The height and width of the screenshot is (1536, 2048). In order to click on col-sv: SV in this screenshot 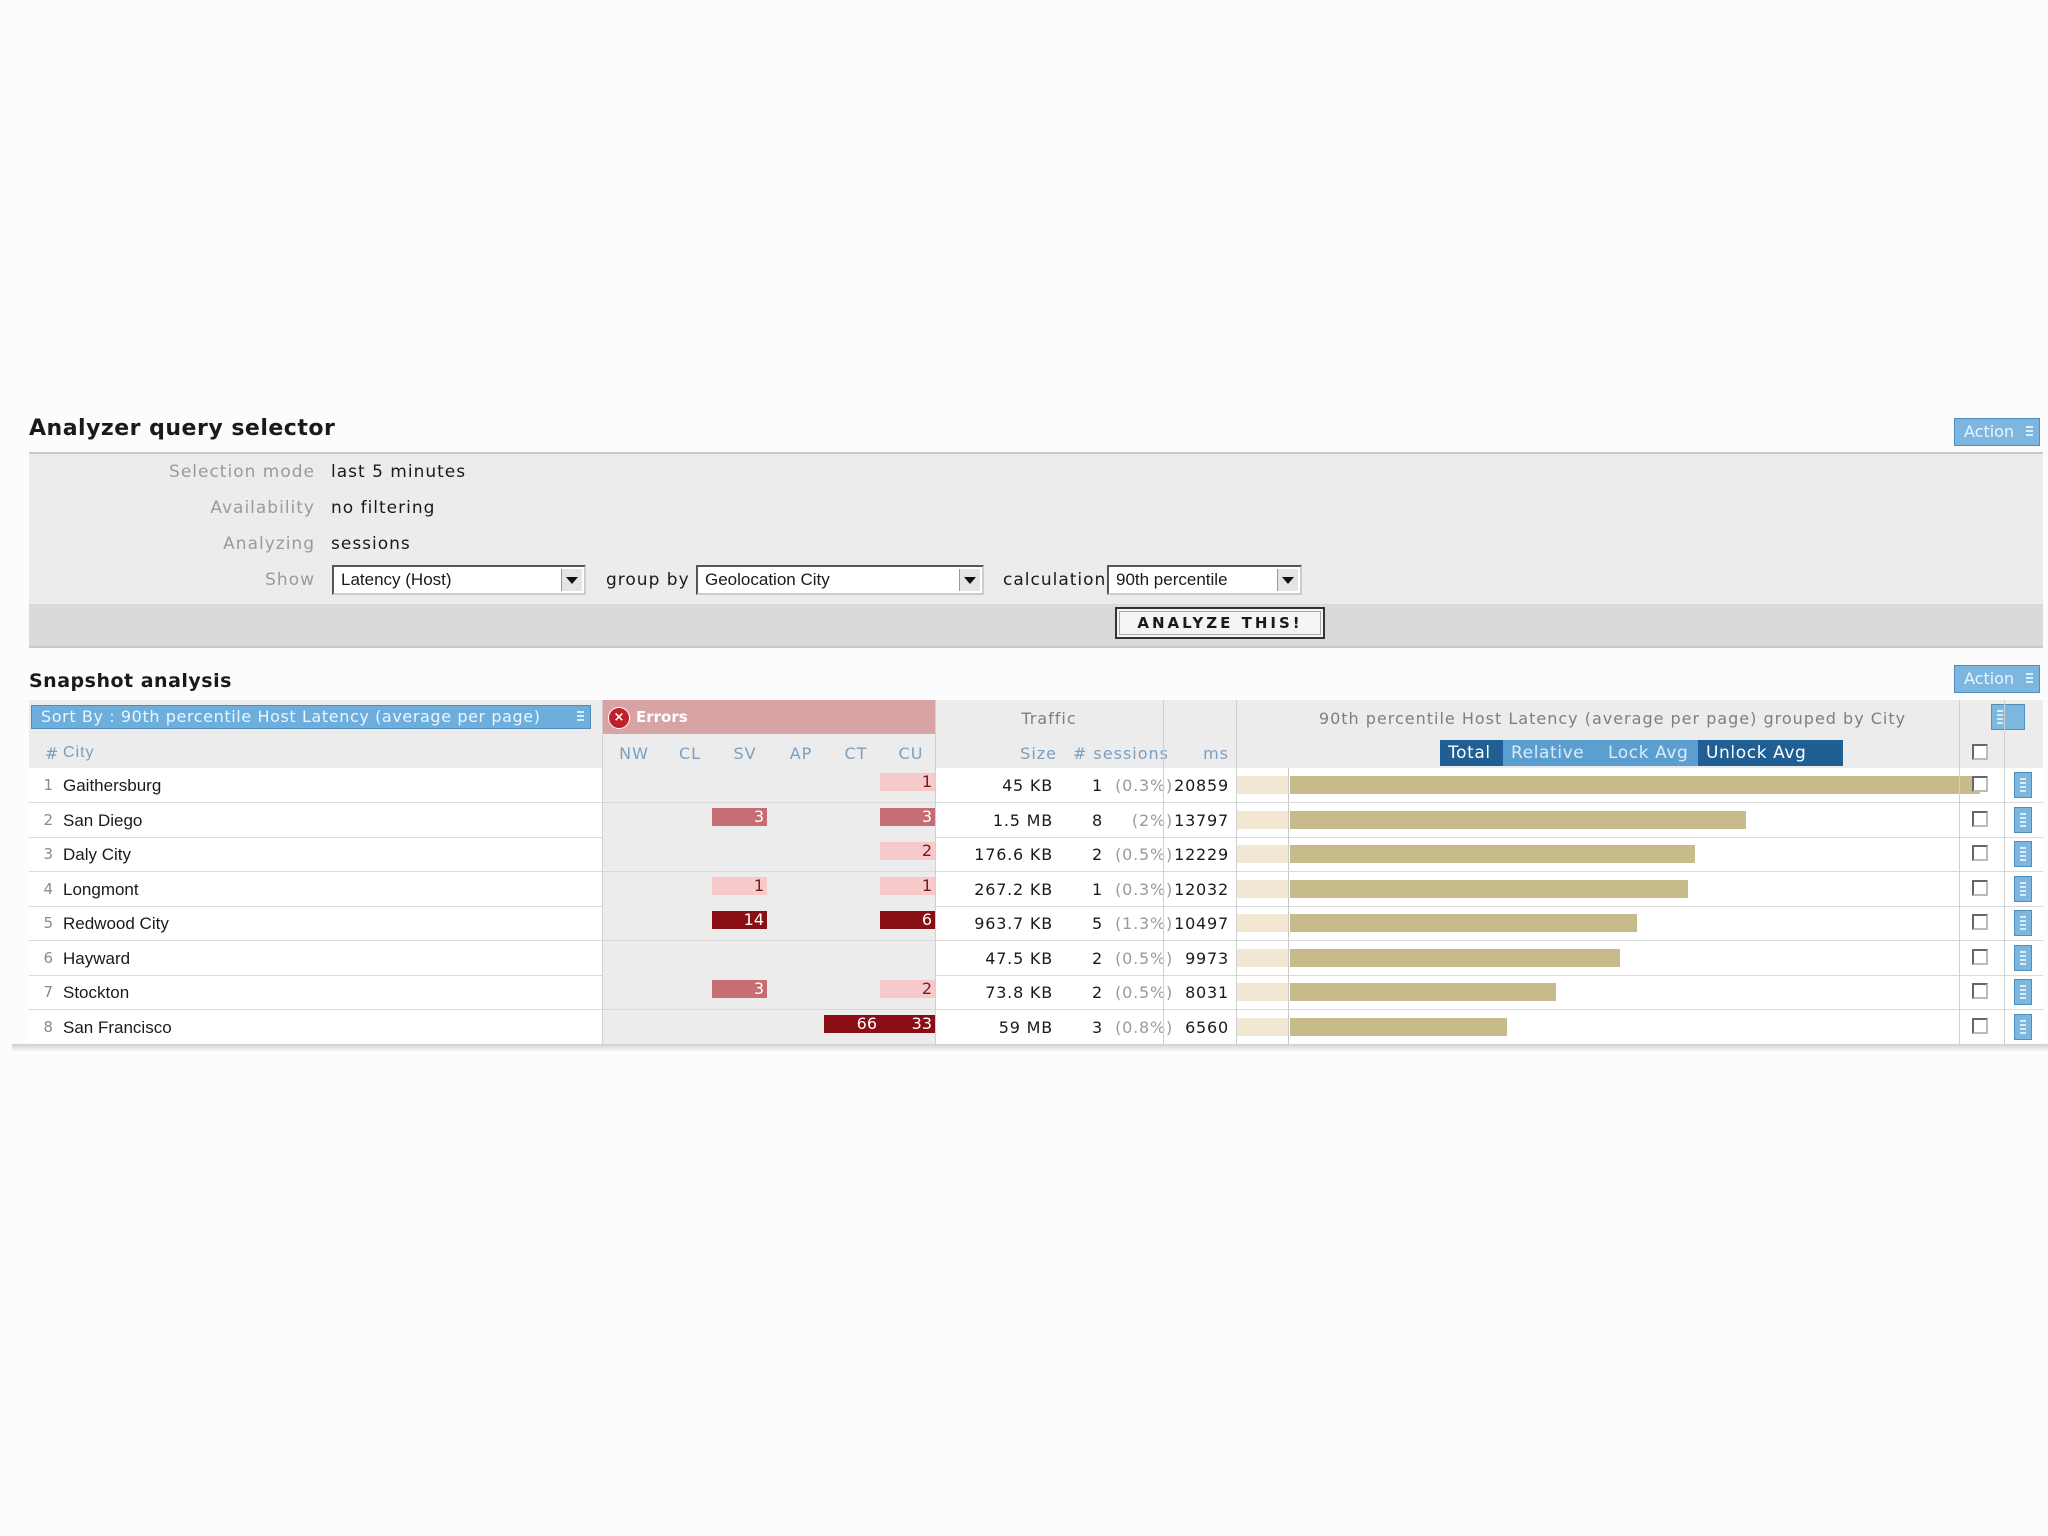, I will do `click(745, 753)`.